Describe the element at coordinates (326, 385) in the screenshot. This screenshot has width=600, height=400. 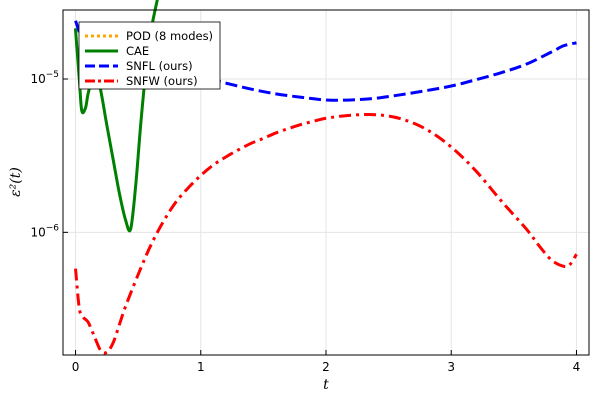
I see `x-axis-label: t` at that location.